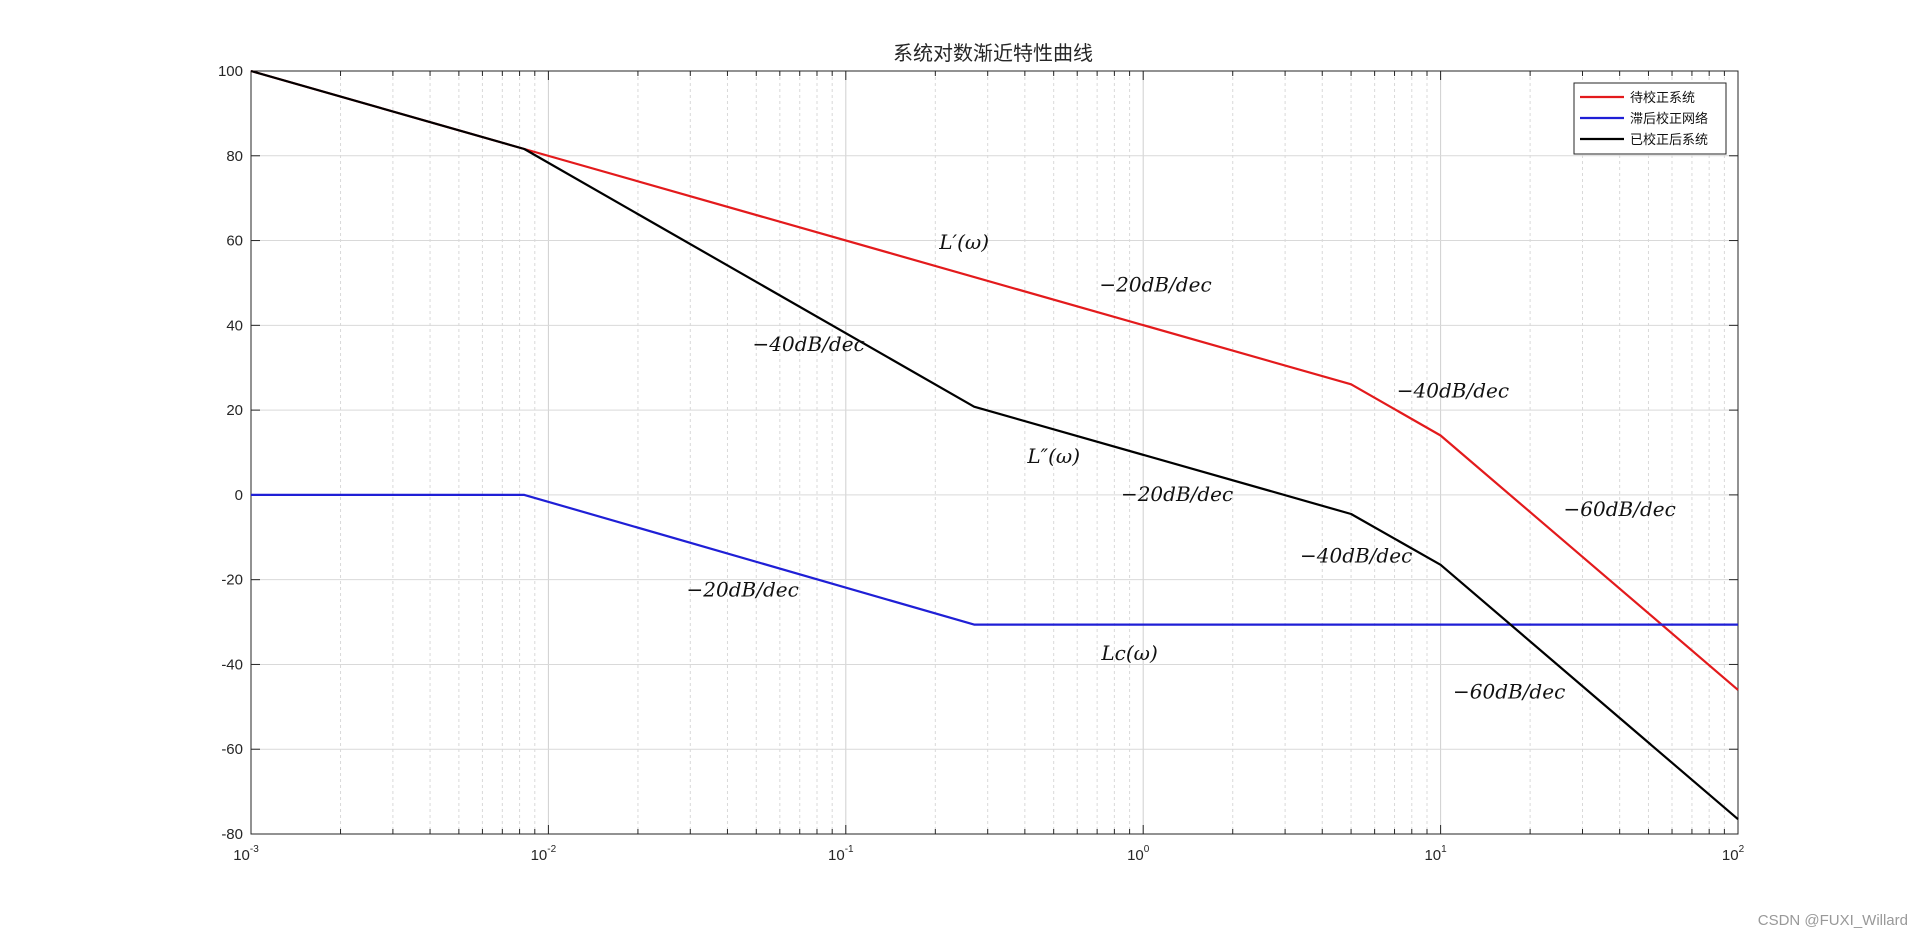 Image resolution: width=1920 pixels, height=937 pixels. What do you see at coordinates (994, 559) in the screenshot?
I see `series-line` at bounding box center [994, 559].